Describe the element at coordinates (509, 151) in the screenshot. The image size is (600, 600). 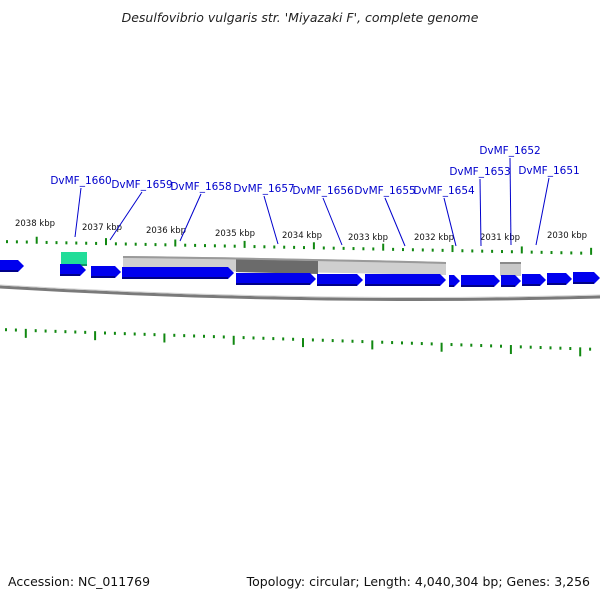
I see `gene-label: DvMF_1652` at that location.